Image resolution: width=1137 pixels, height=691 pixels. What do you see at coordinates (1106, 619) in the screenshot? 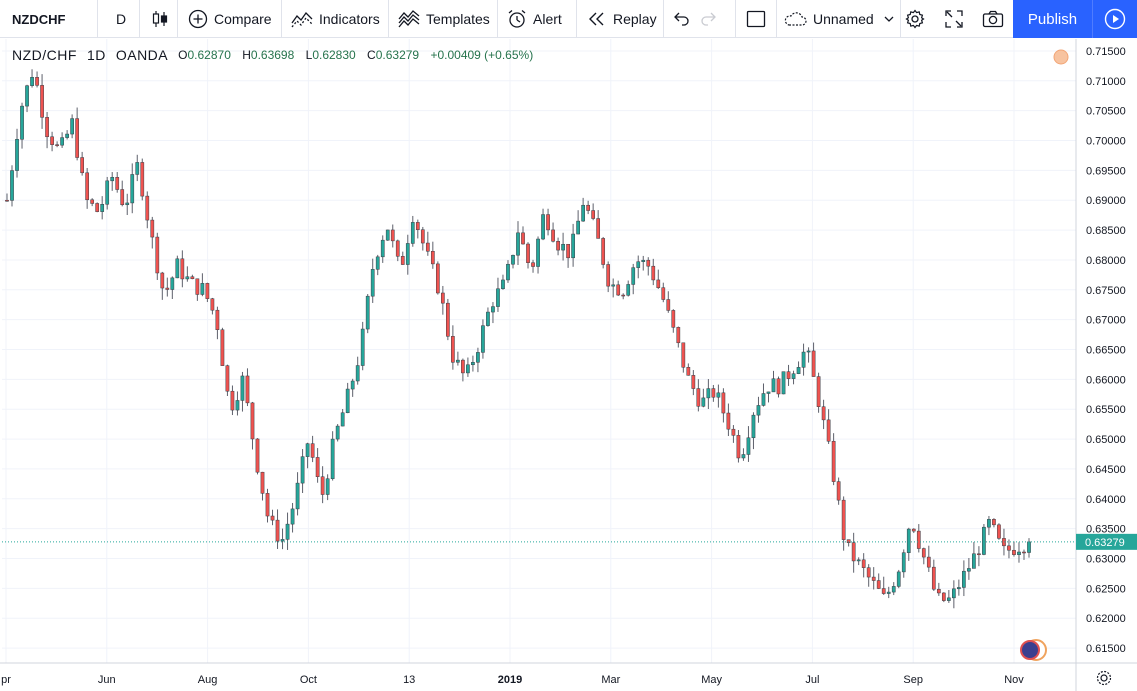
I see `price-tick-label: 0.62000` at bounding box center [1106, 619].